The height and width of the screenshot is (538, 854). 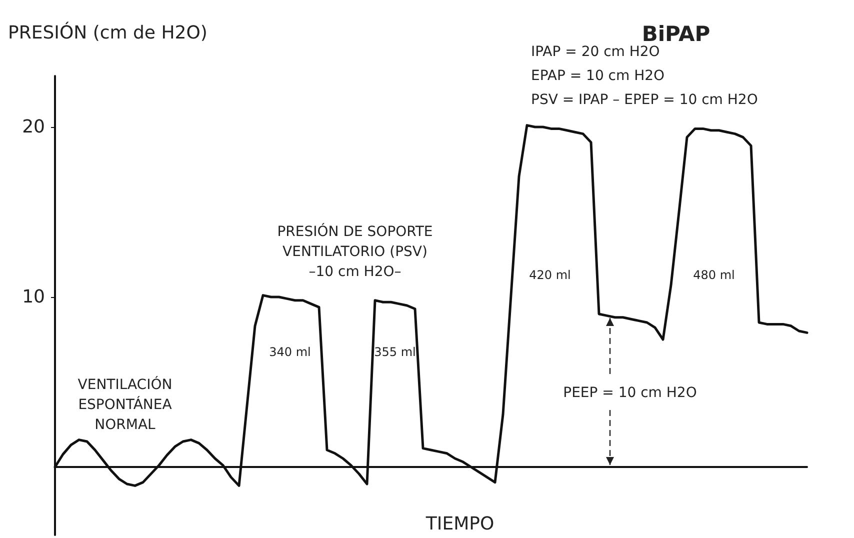 What do you see at coordinates (676, 34) in the screenshot?
I see `text: BiPAP` at bounding box center [676, 34].